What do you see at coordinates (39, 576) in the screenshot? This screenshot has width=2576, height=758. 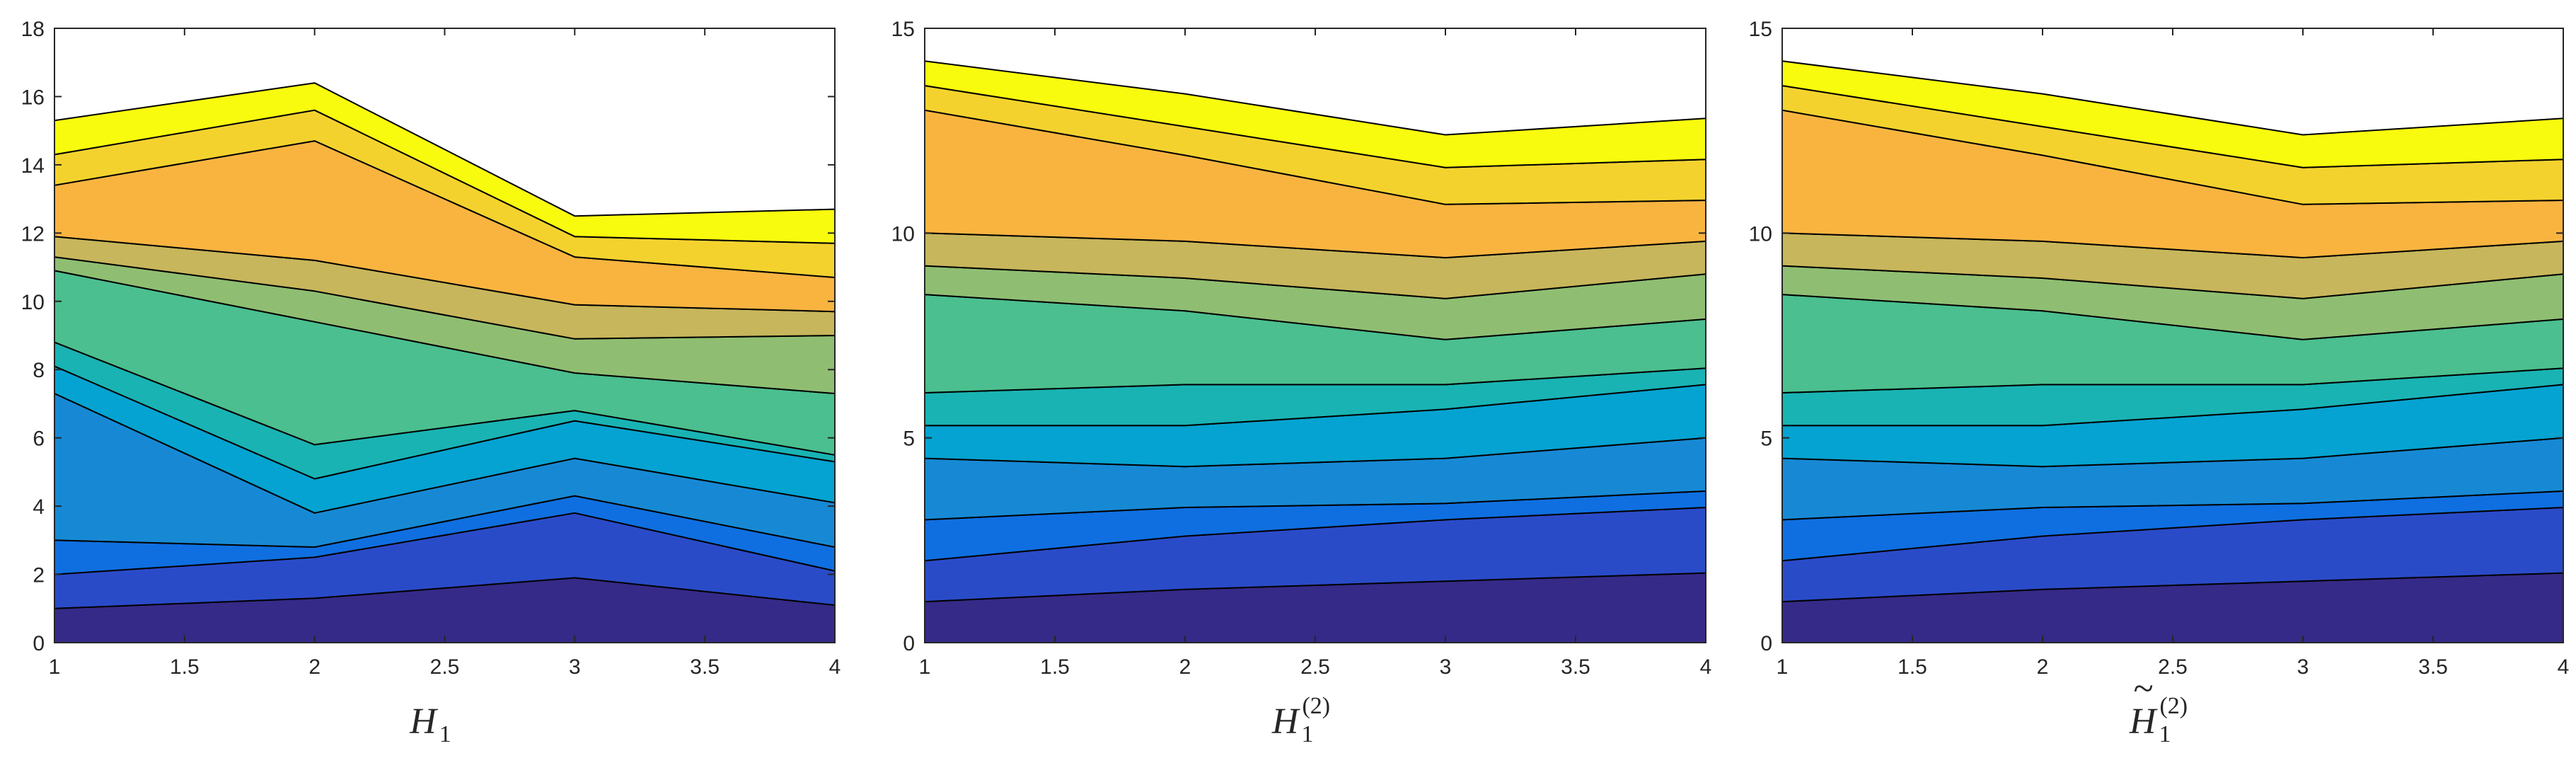 I see `y-tick-label: 2` at bounding box center [39, 576].